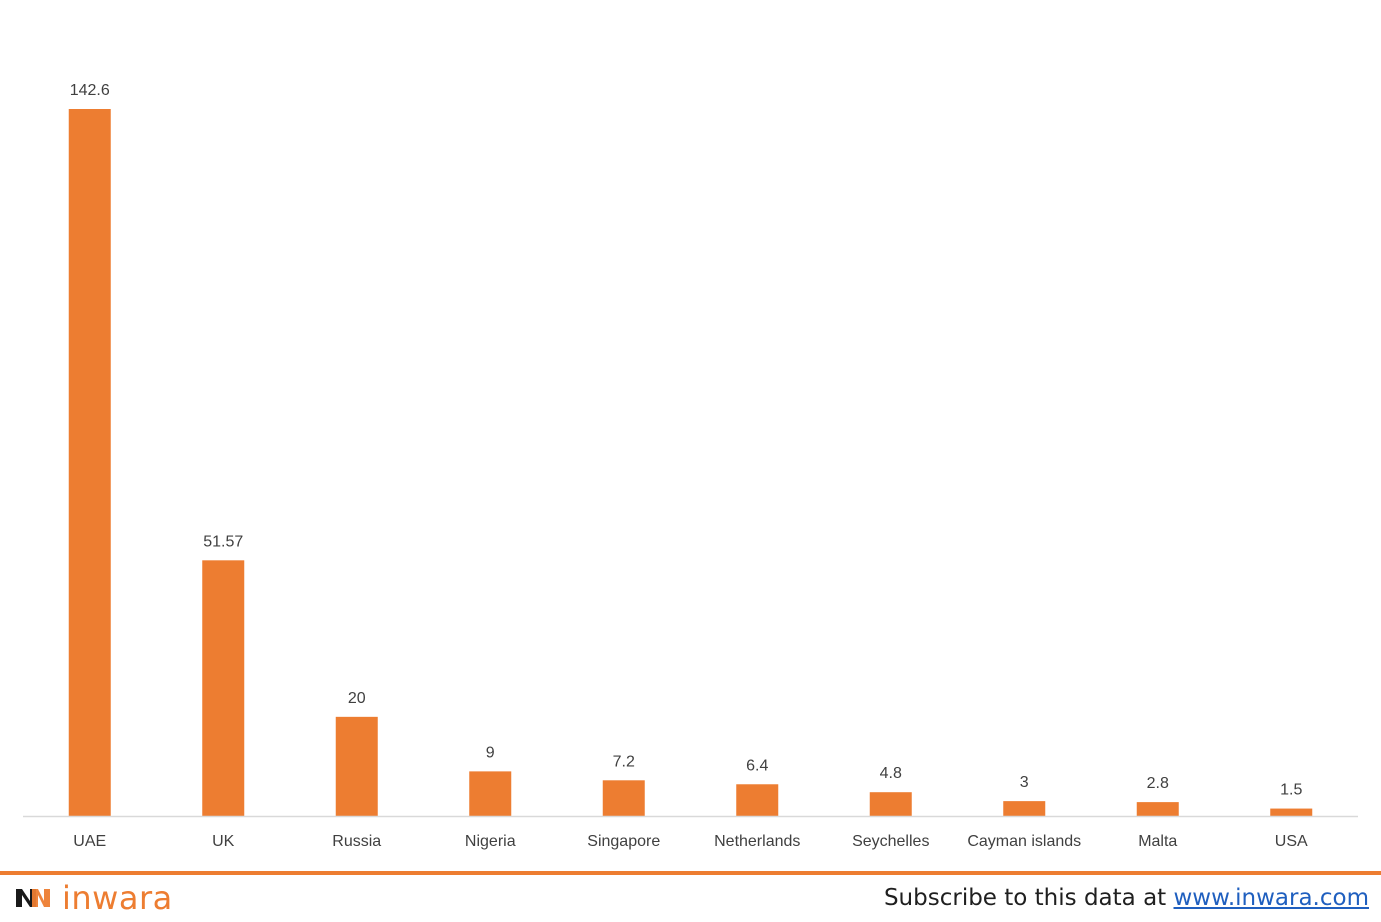 The height and width of the screenshot is (922, 1381). What do you see at coordinates (90, 90) in the screenshot?
I see `data-label-uae: 142.6` at bounding box center [90, 90].